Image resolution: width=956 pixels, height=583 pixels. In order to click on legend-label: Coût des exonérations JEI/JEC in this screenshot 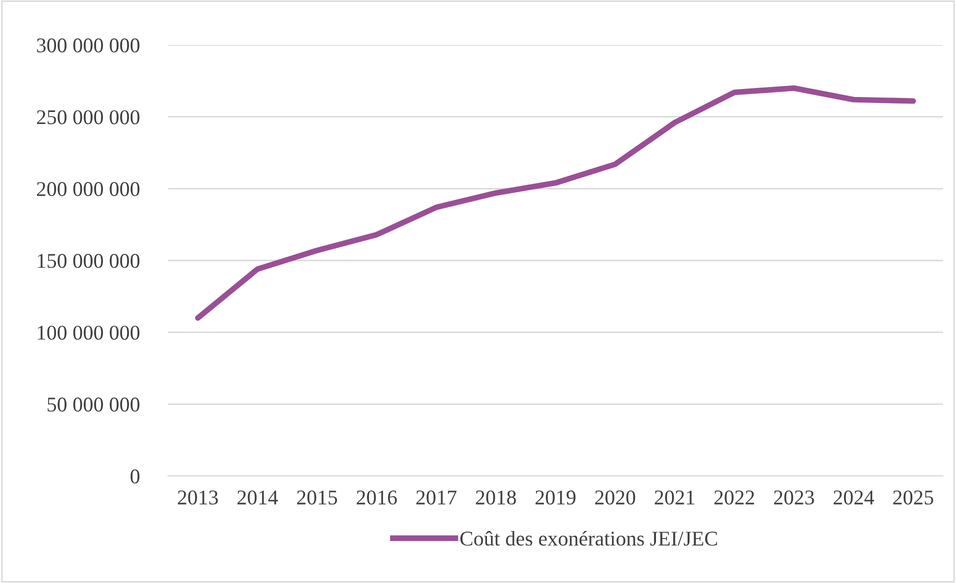, I will do `click(589, 538)`.